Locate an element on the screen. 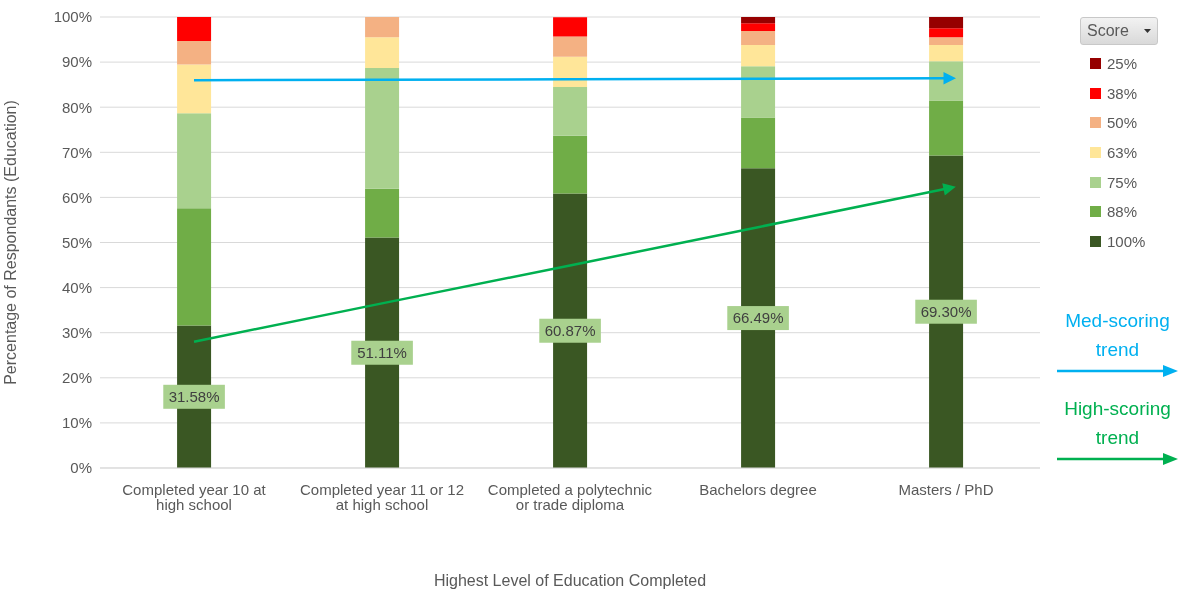 The height and width of the screenshot is (590, 1190). legend-label: 75% is located at coordinates (1122, 182).